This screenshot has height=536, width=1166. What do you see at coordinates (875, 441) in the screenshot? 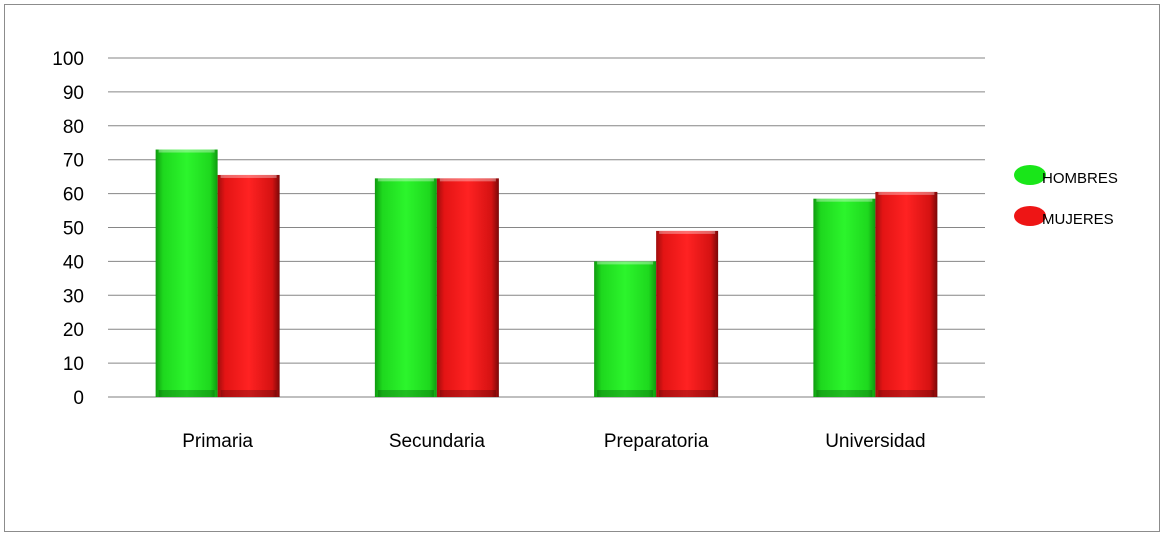
I see `category-label: Universidad` at bounding box center [875, 441].